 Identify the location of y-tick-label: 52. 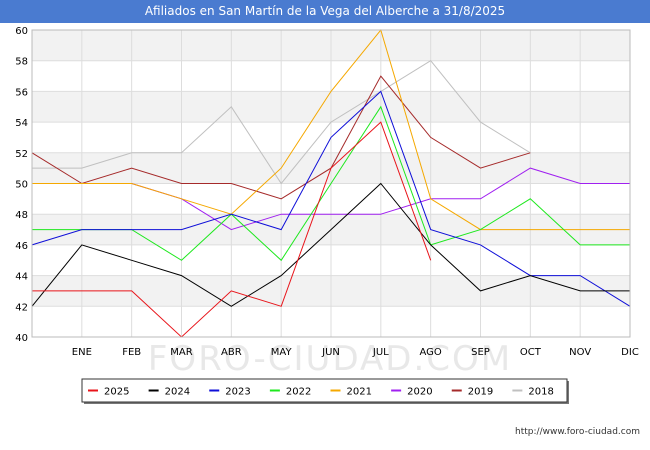
(21, 154).